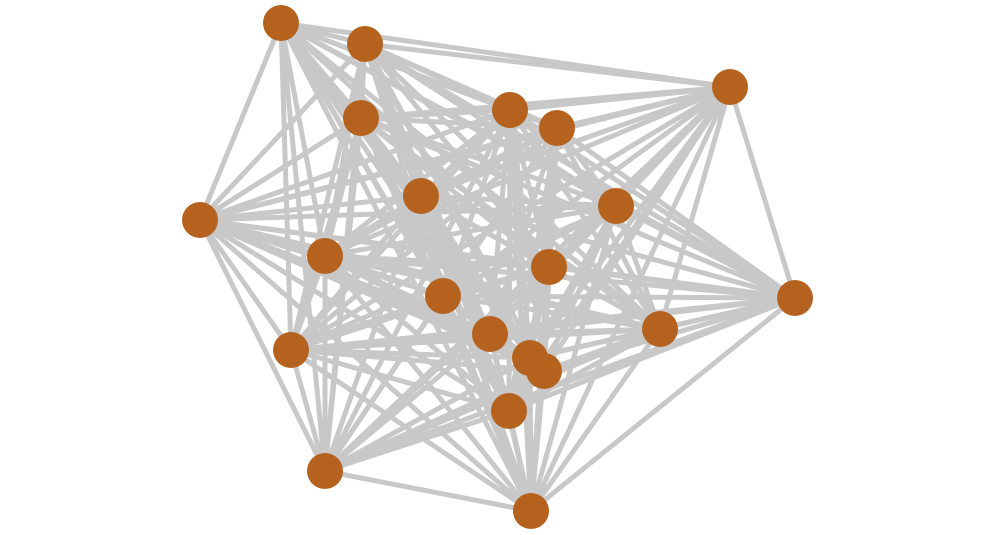 Image resolution: width=1000 pixels, height=535 pixels. I want to click on node-n10, so click(549, 267).